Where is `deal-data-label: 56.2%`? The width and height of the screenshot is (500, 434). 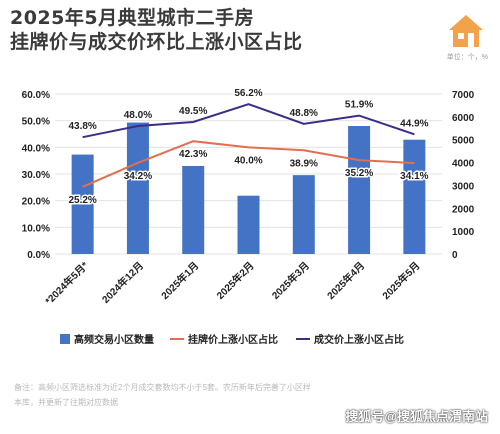
deal-data-label: 56.2% is located at coordinates (248, 93).